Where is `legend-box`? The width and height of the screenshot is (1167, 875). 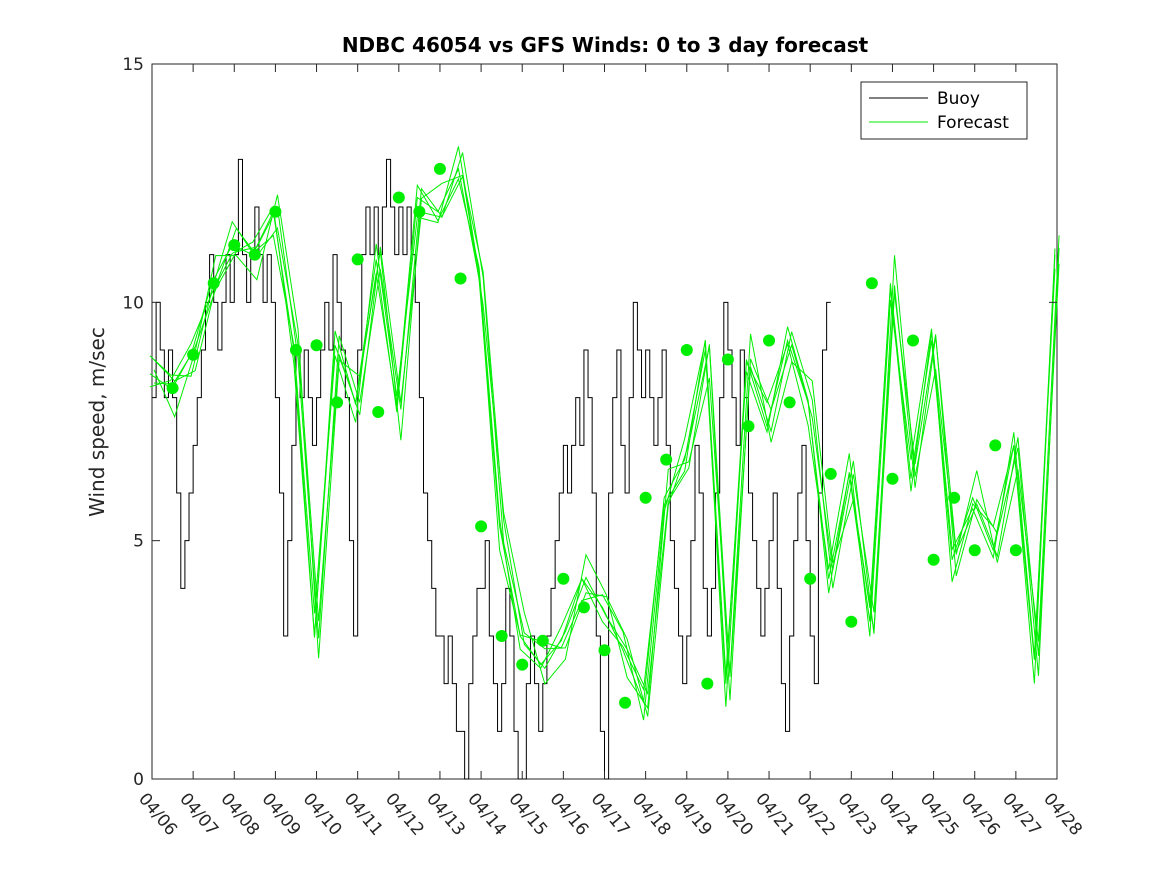
legend-box is located at coordinates (944, 110).